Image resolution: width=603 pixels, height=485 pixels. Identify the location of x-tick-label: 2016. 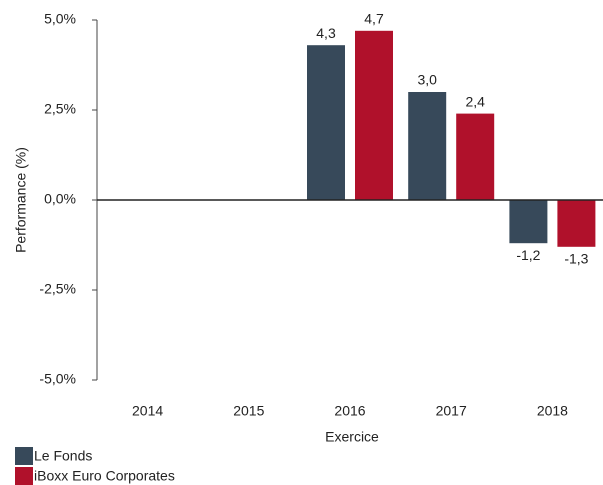
(349, 411).